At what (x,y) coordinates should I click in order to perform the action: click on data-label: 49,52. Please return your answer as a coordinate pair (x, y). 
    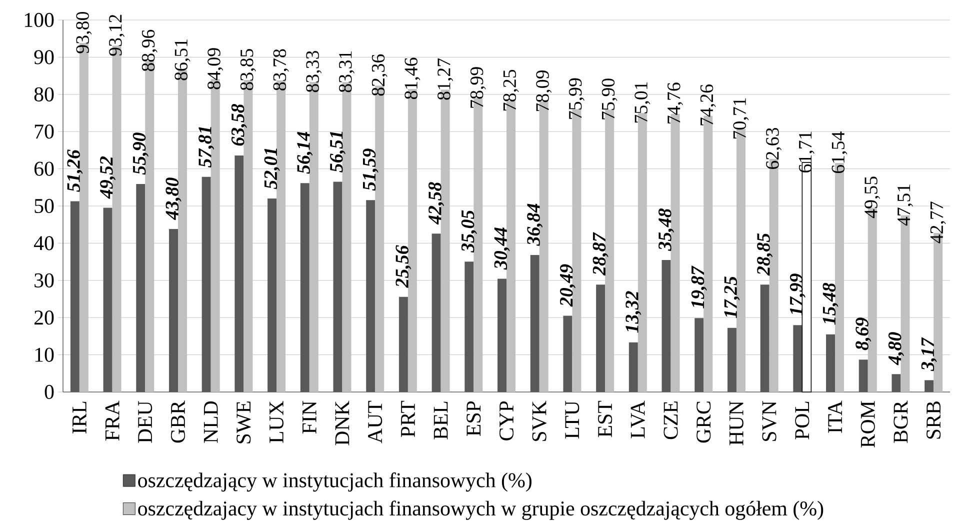
    Looking at the image, I should click on (108, 177).